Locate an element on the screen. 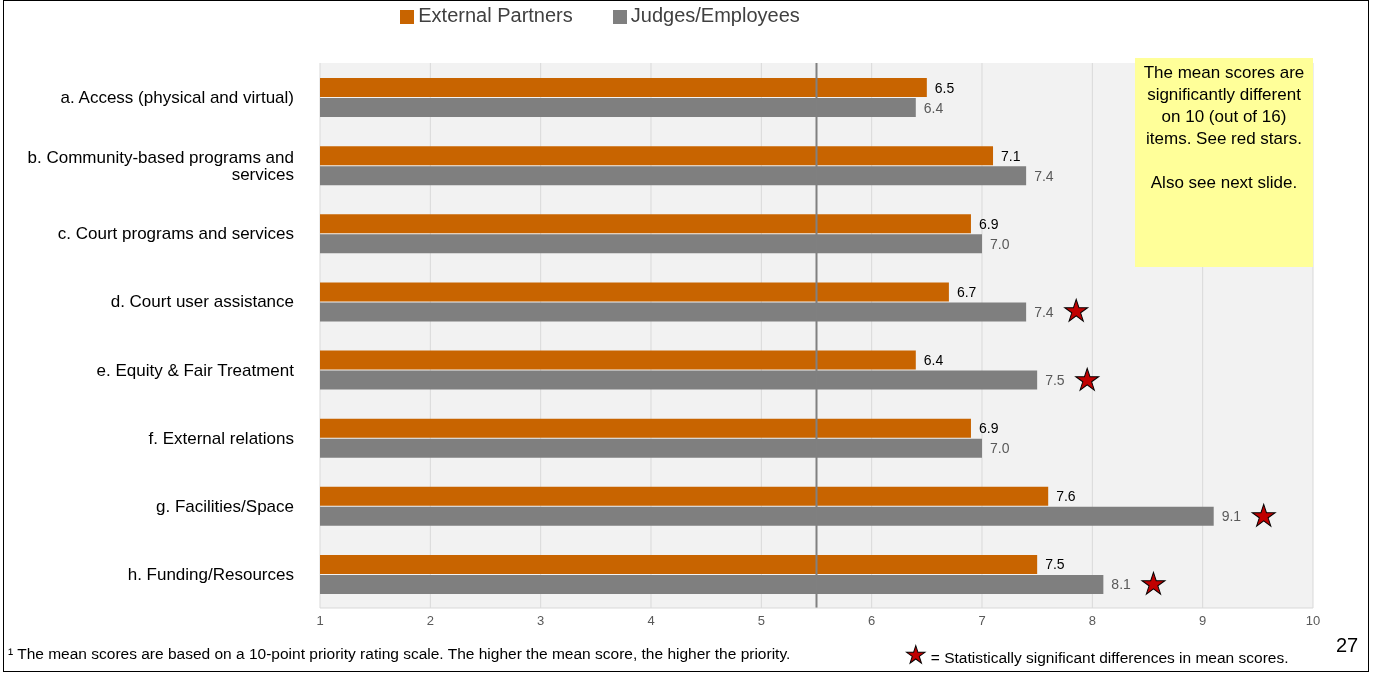 Image resolution: width=1373 pixels, height=675 pixels. x-tick-label: 2 is located at coordinates (430, 621).